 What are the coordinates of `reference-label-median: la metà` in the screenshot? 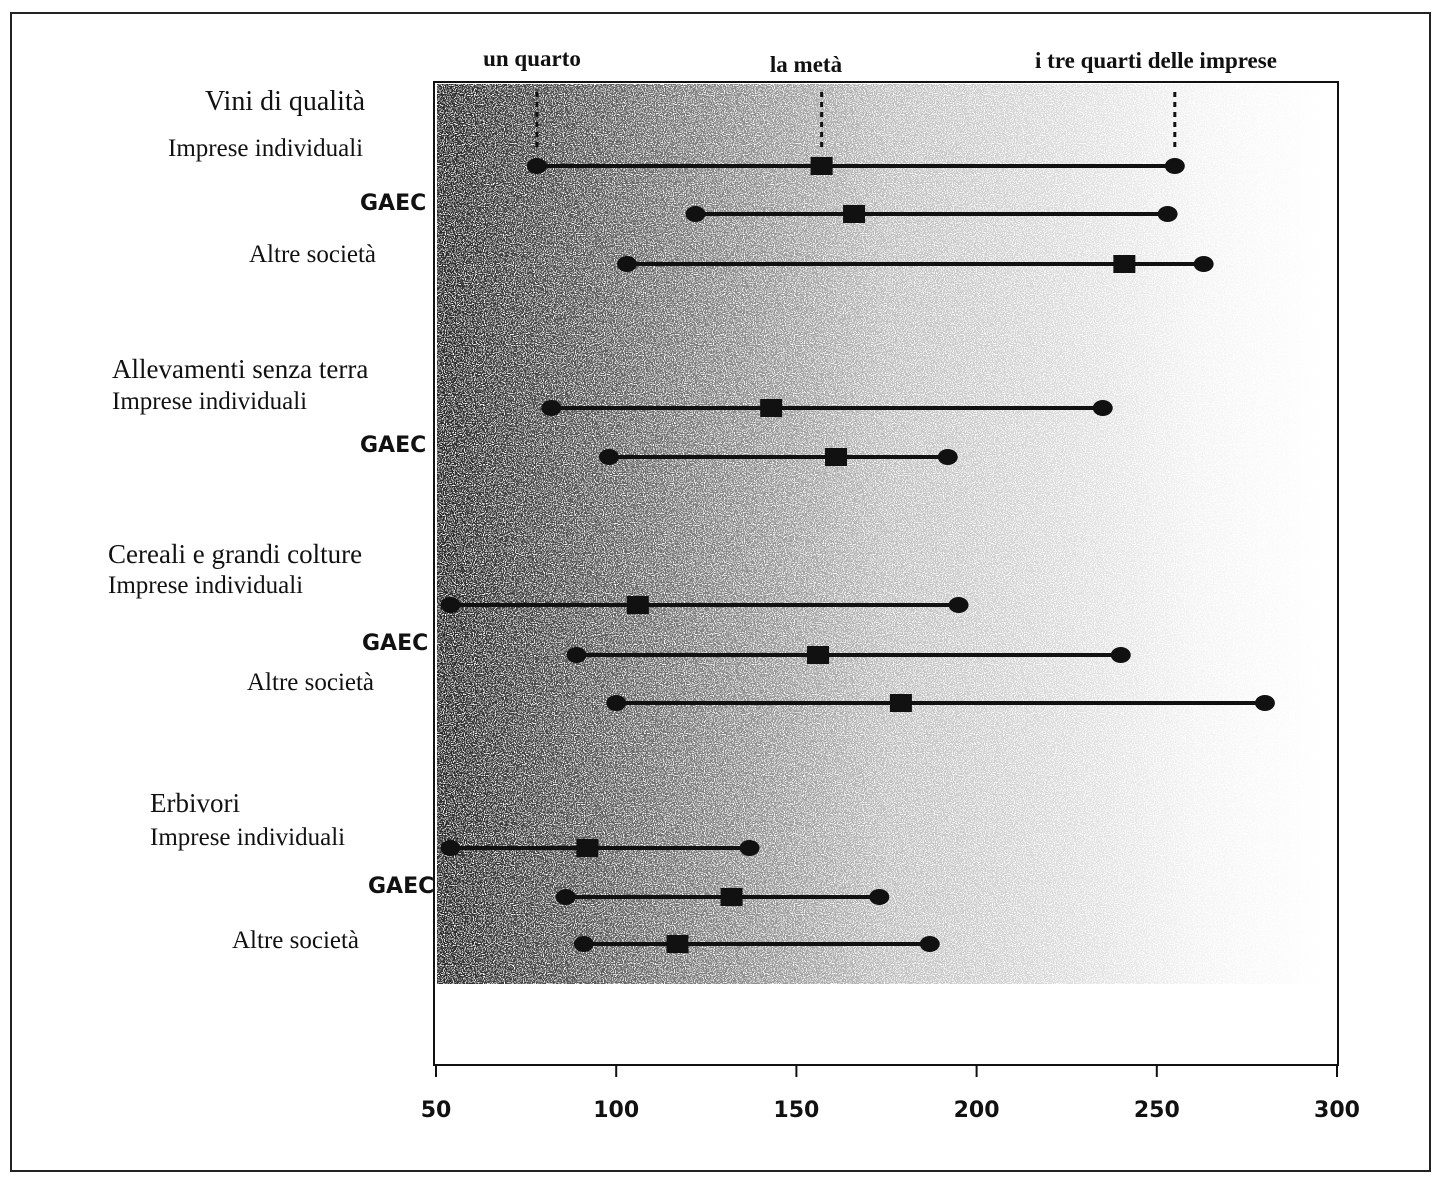 It's located at (806, 64).